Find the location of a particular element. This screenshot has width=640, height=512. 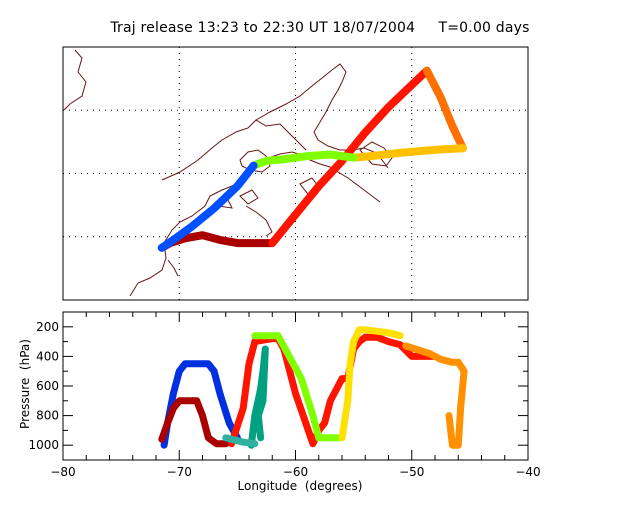

pressure-trajectories is located at coordinates (313, 387).